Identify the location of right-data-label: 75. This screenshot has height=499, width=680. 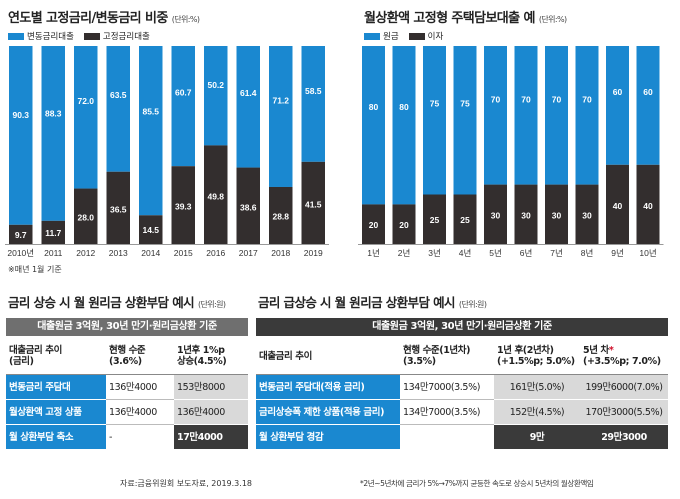
(465, 103).